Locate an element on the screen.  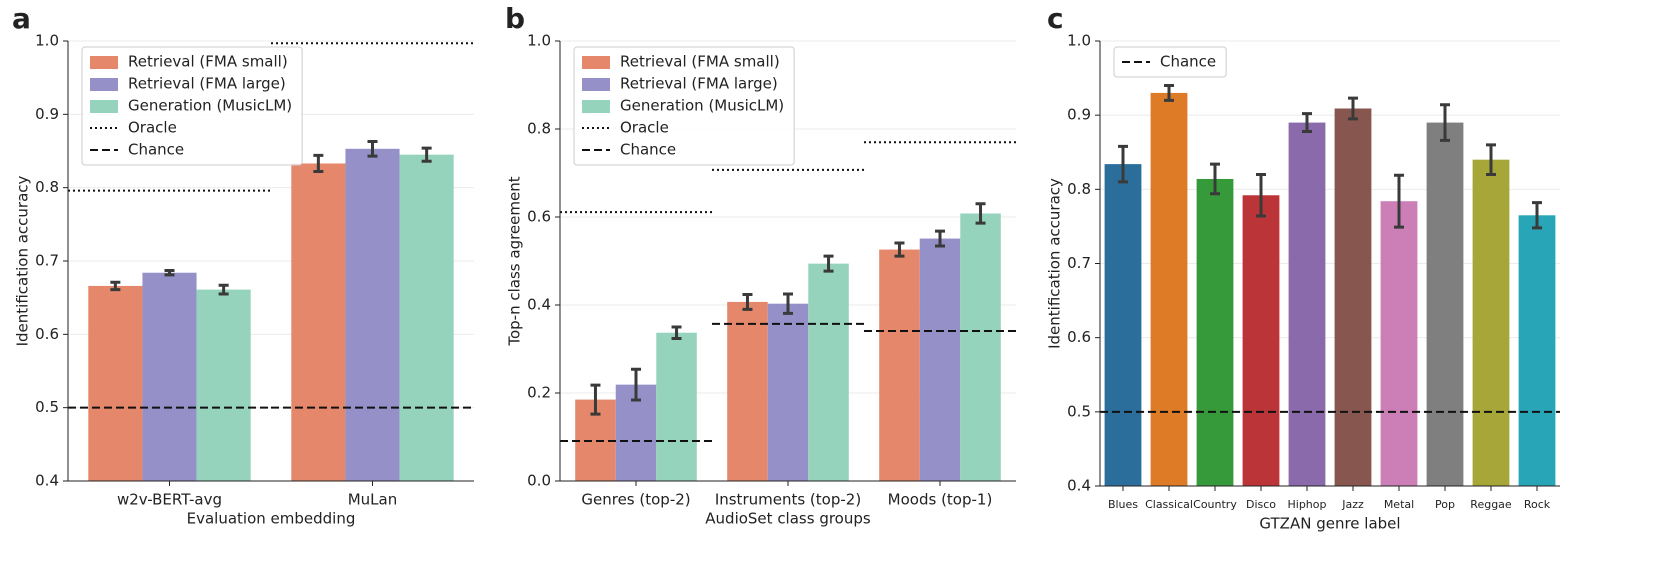
x-tick-label: Reggae is located at coordinates (1491, 504).